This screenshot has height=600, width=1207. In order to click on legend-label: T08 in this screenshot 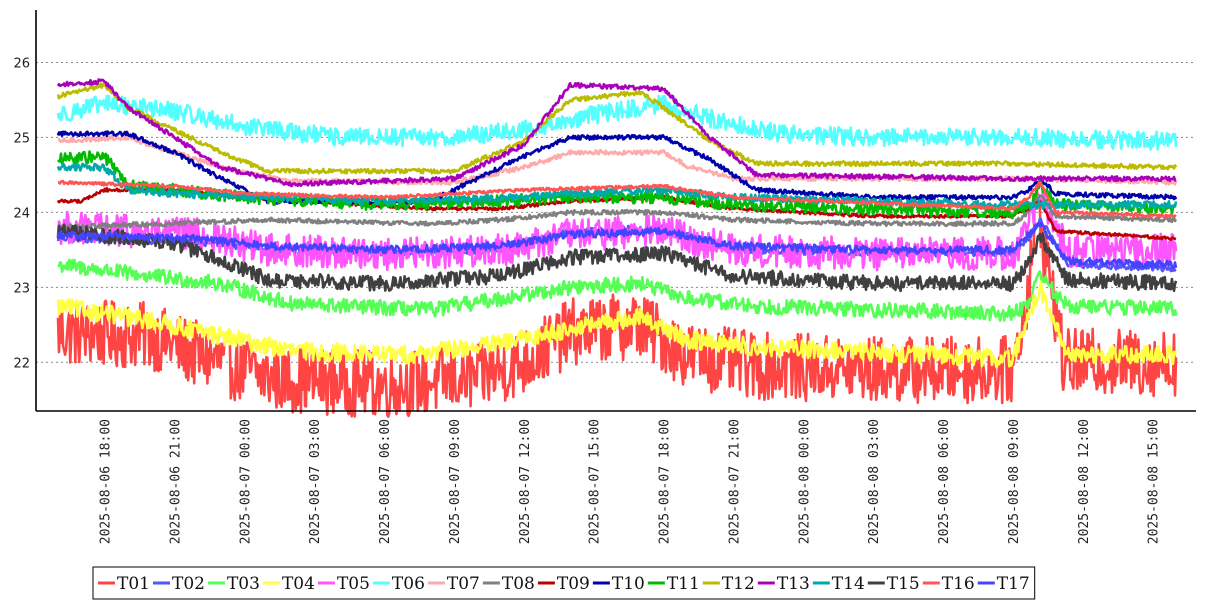, I will do `click(518, 584)`.